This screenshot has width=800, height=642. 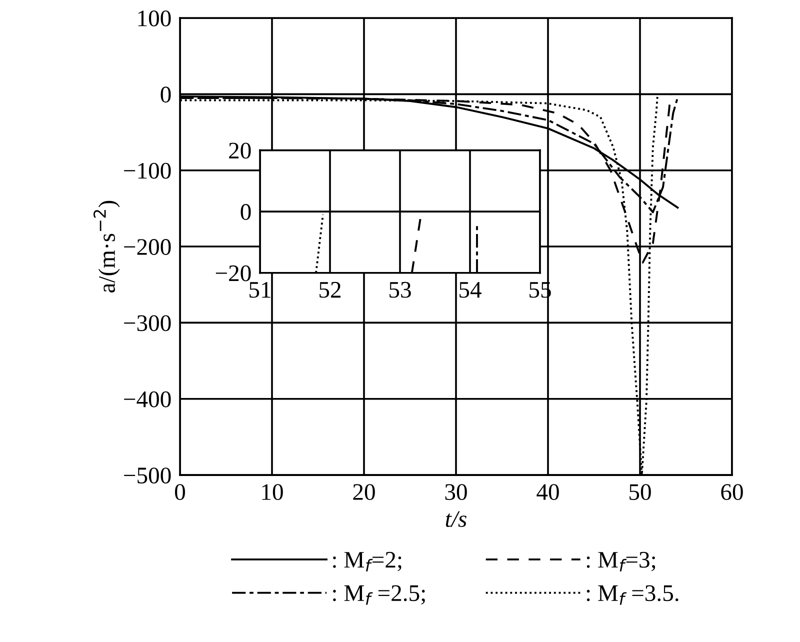 I want to click on x-tick-label: 40, so click(x=547, y=492).